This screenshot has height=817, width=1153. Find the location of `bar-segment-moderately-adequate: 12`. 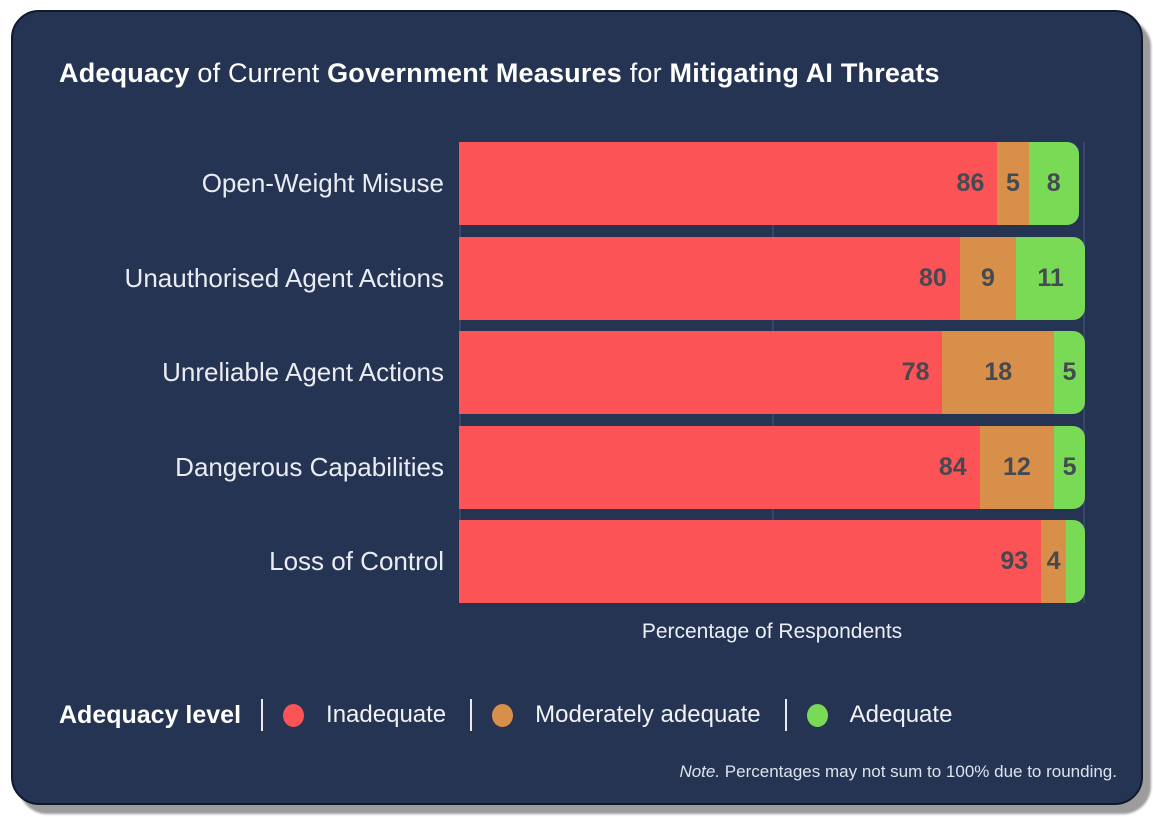

bar-segment-moderately-adequate: 12 is located at coordinates (1017, 467).